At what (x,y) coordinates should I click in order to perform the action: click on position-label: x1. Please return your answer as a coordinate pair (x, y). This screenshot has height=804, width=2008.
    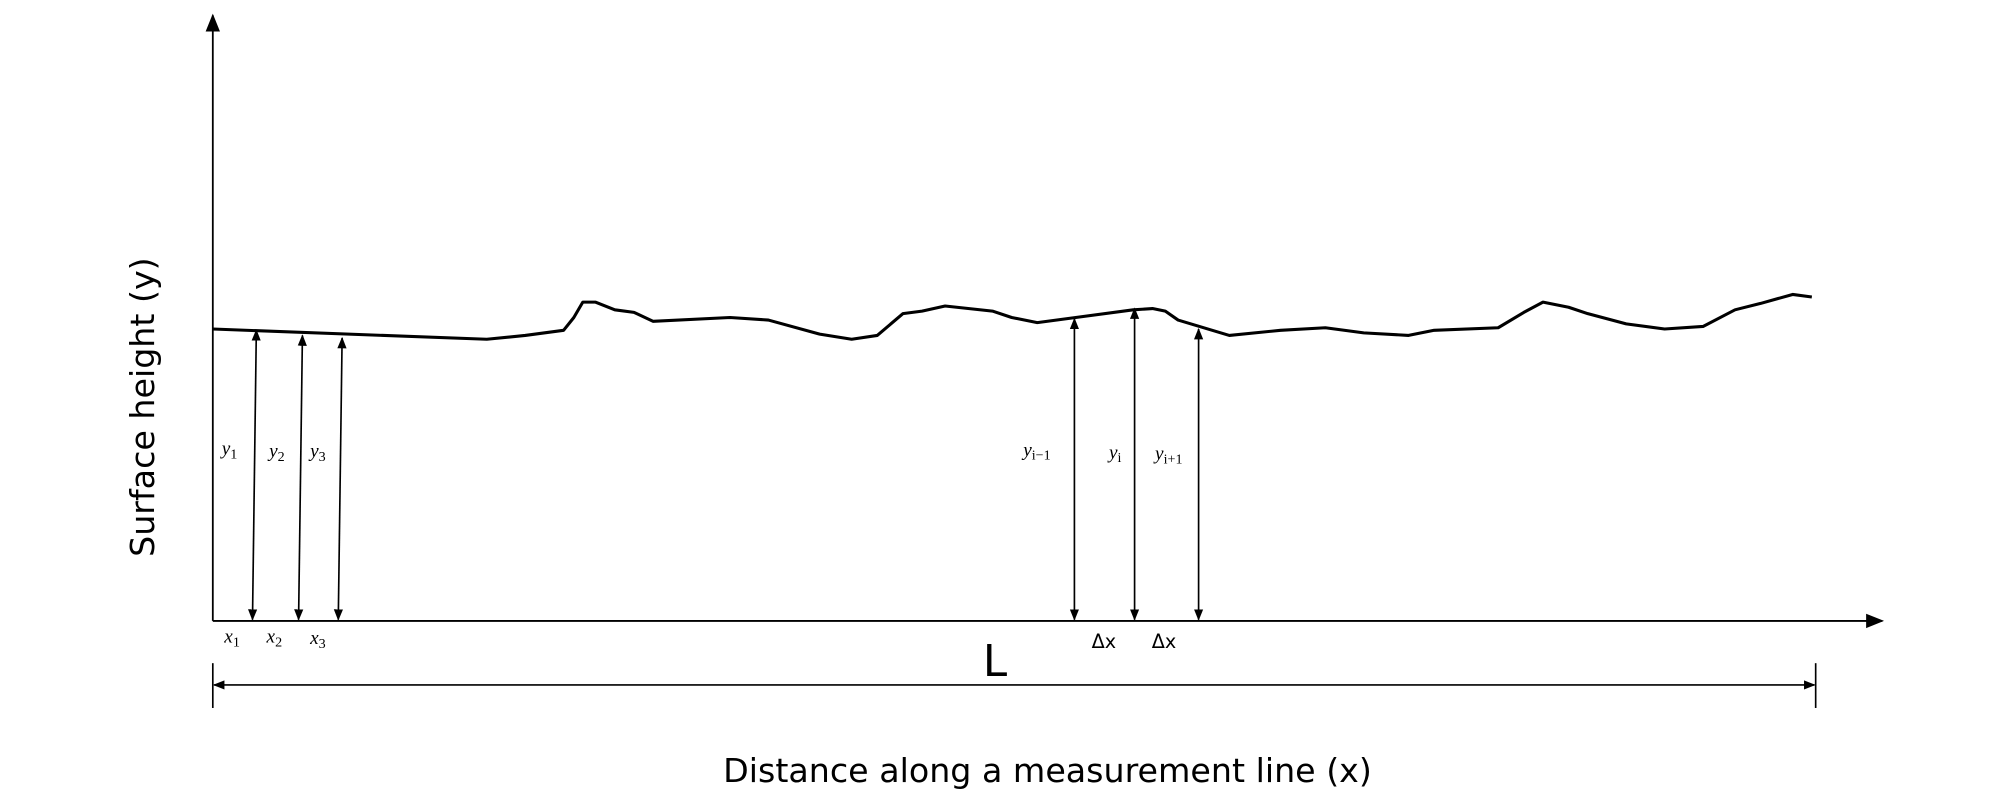
    Looking at the image, I should click on (231, 639).